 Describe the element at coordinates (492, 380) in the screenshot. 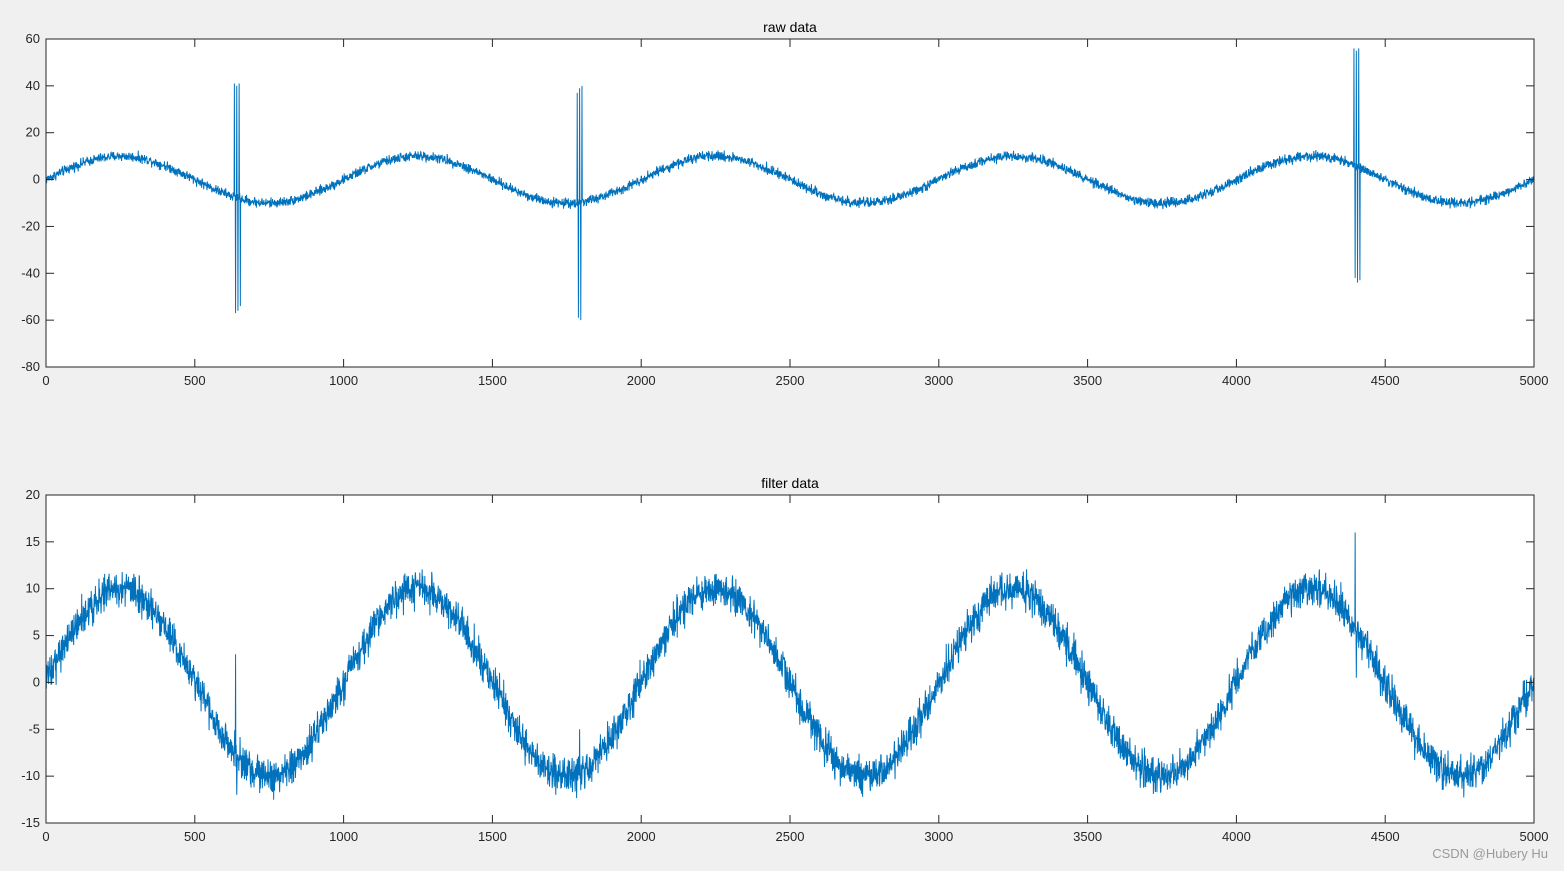

I see `raw-data-x-tick-label: 1500` at that location.